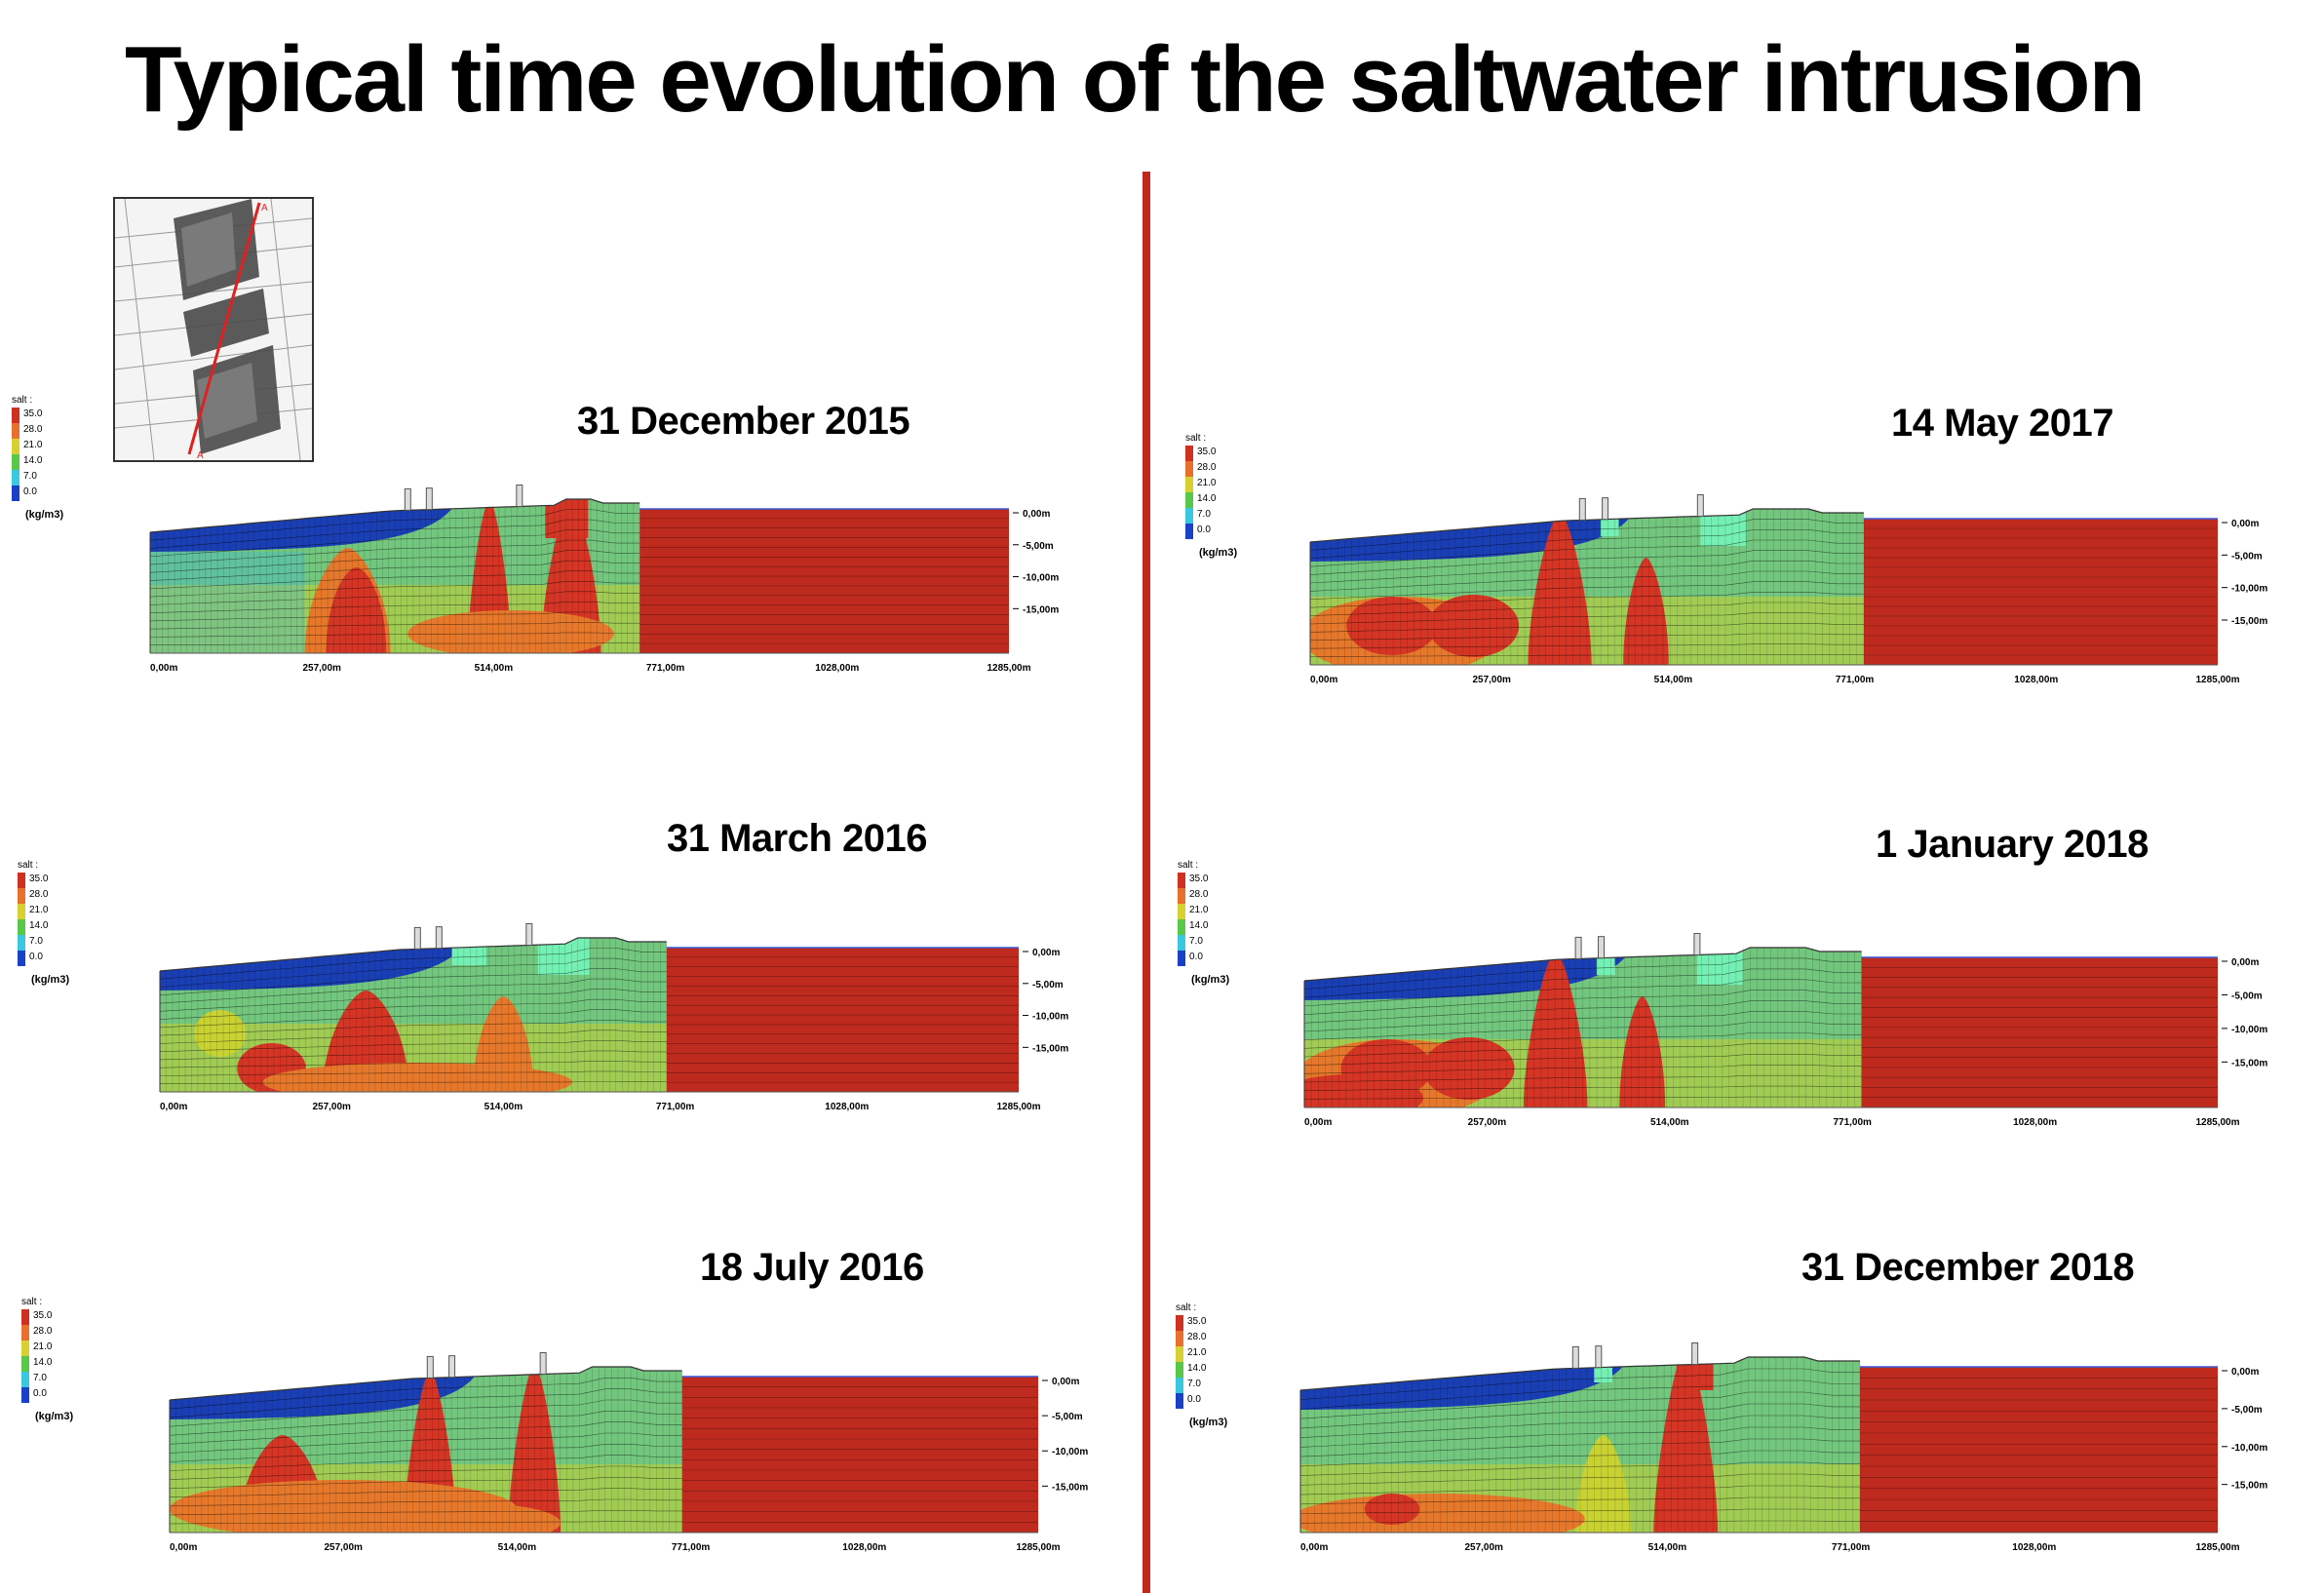 This screenshot has height=1593, width=2324. I want to click on light-fresh-zone, so click(227, 602).